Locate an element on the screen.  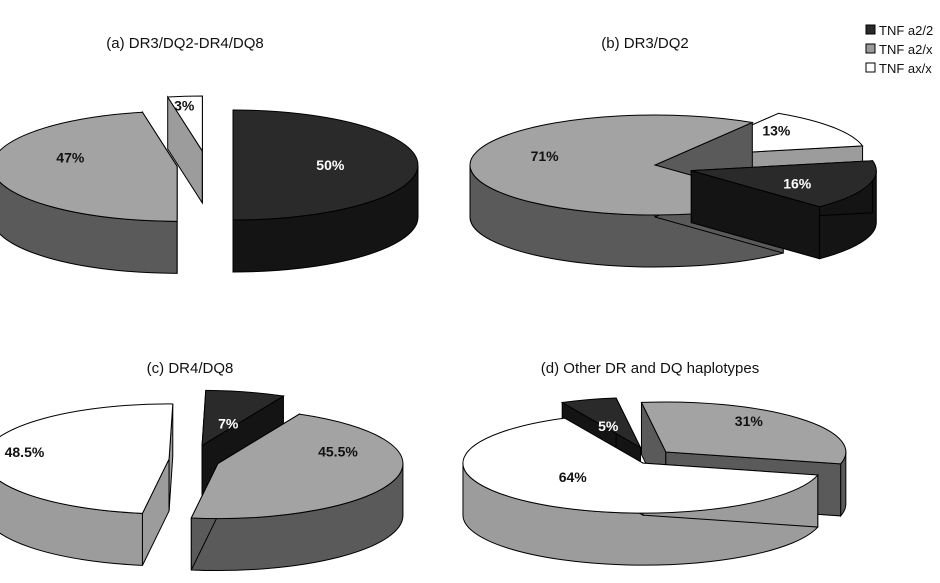
slice-label-tnf-a2-x: 71% is located at coordinates (545, 156).